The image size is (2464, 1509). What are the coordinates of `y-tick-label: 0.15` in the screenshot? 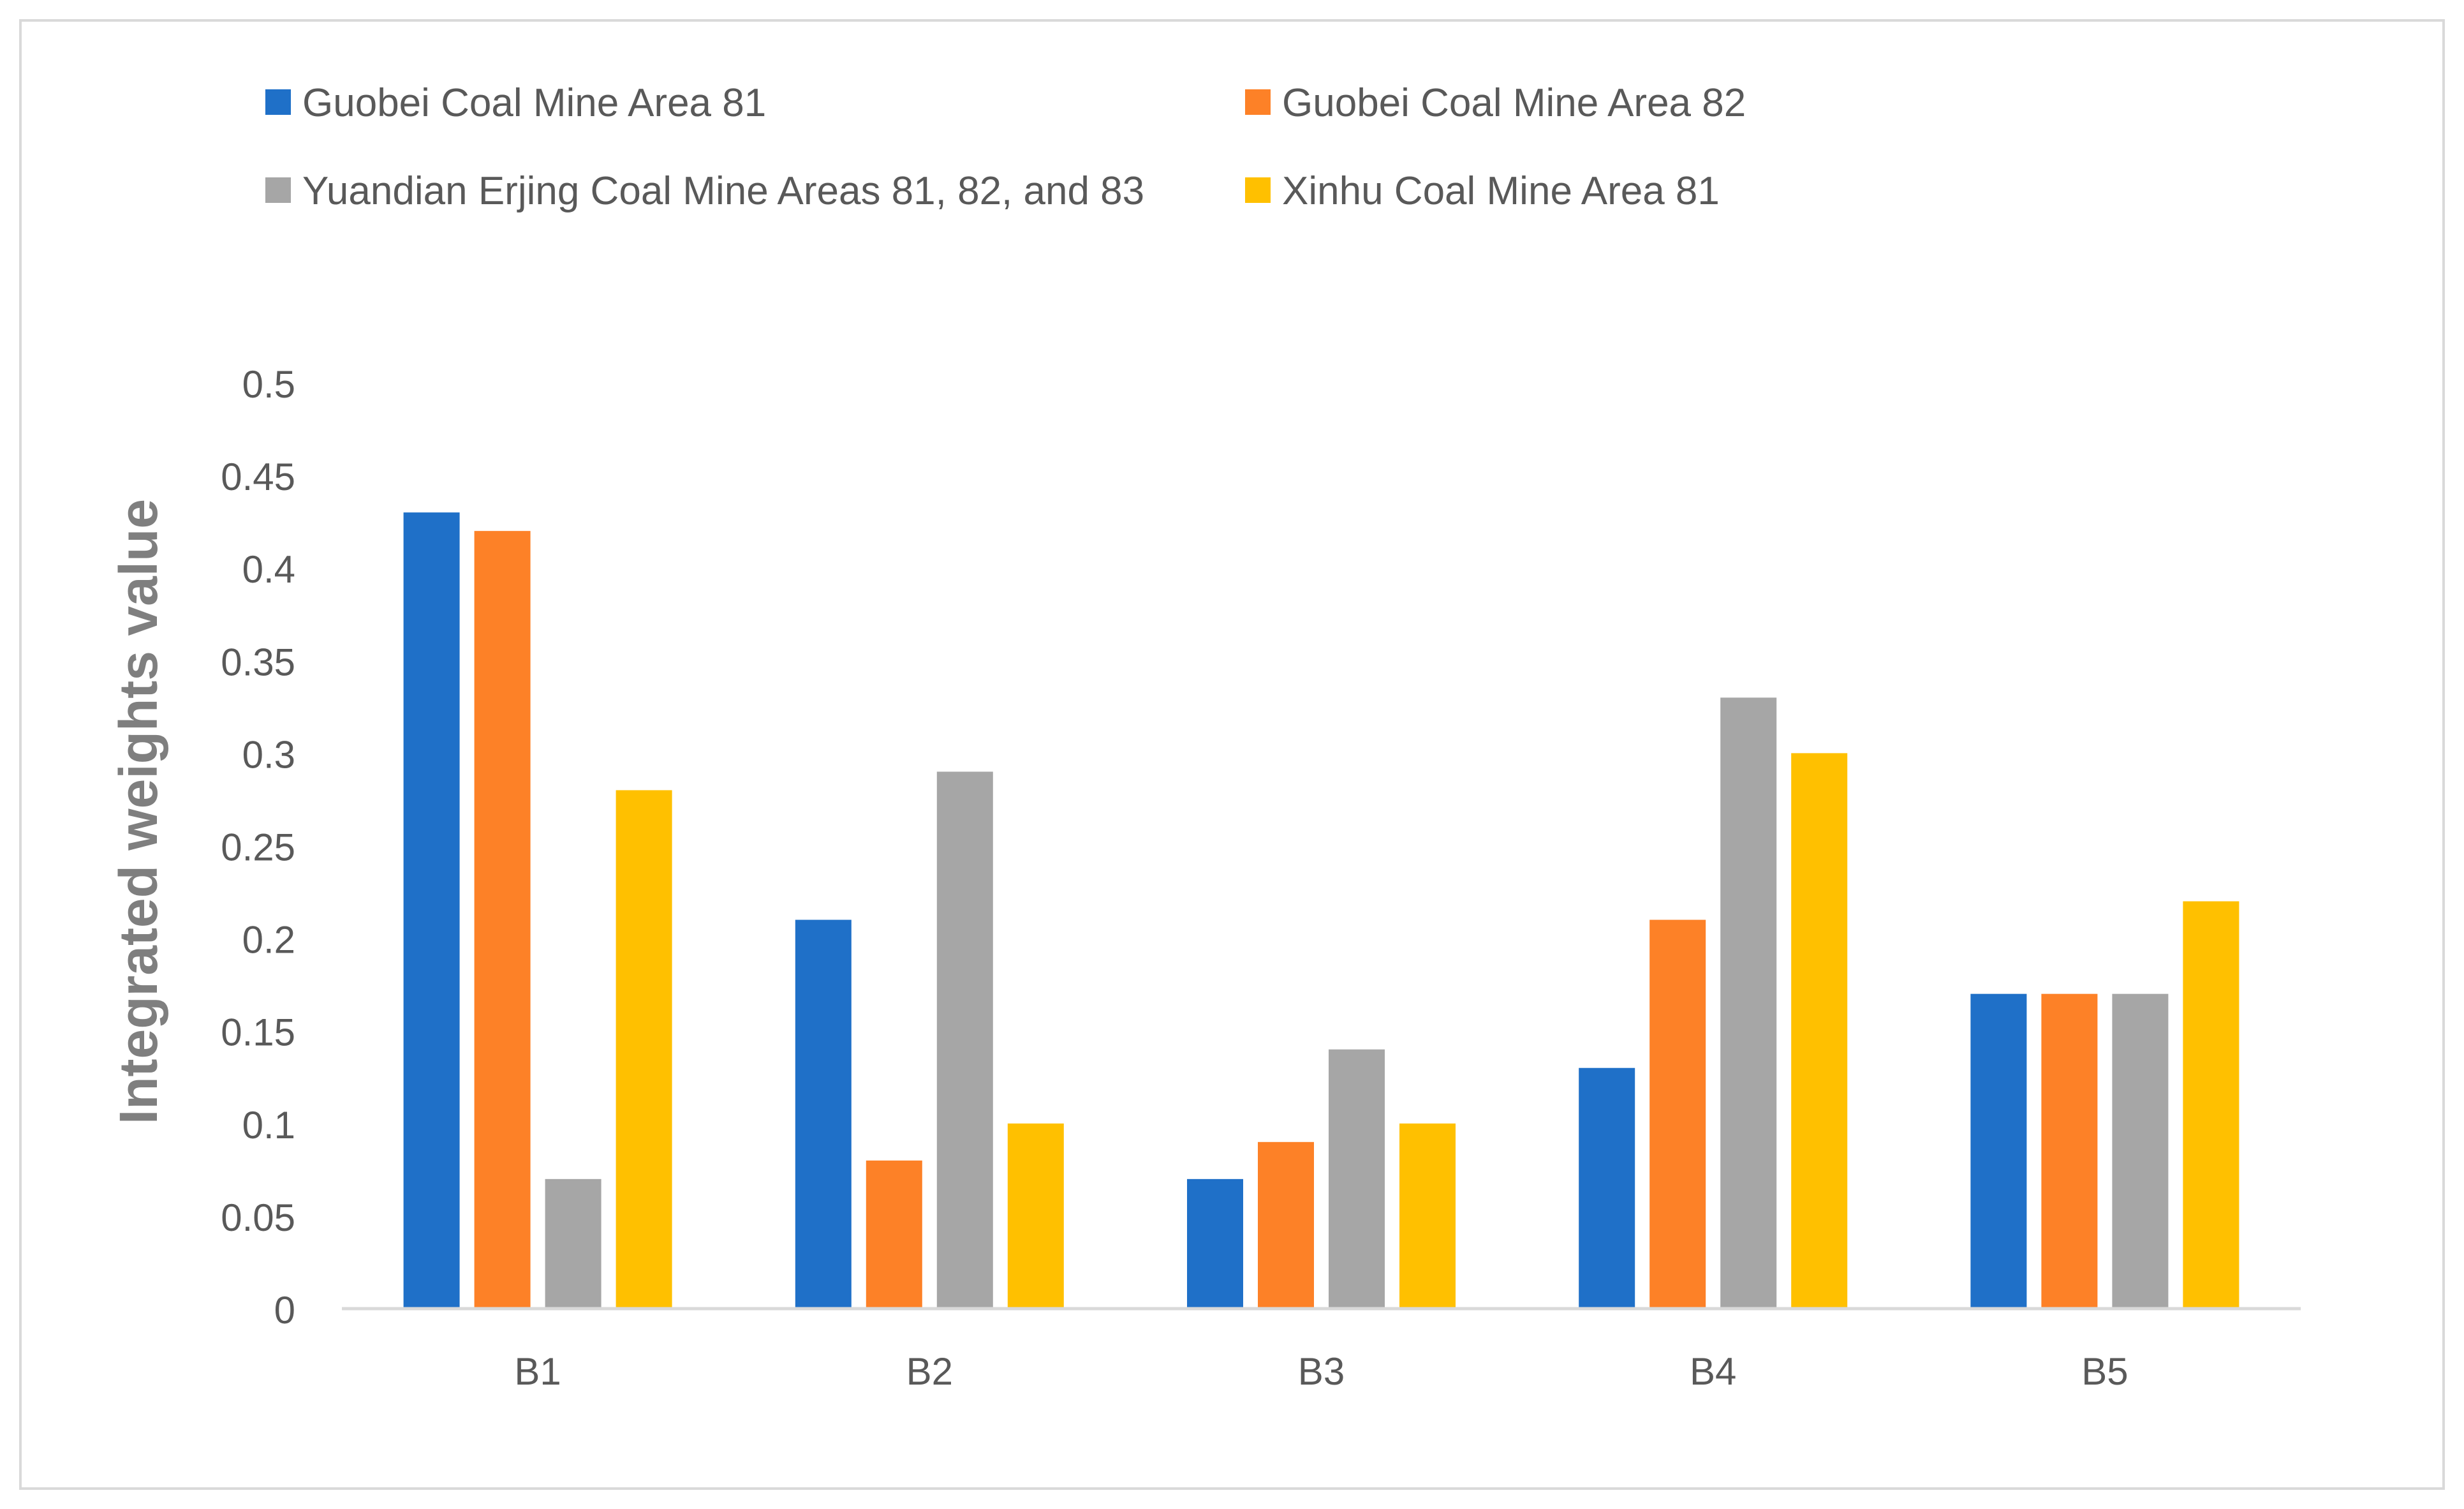 It's located at (258, 1032).